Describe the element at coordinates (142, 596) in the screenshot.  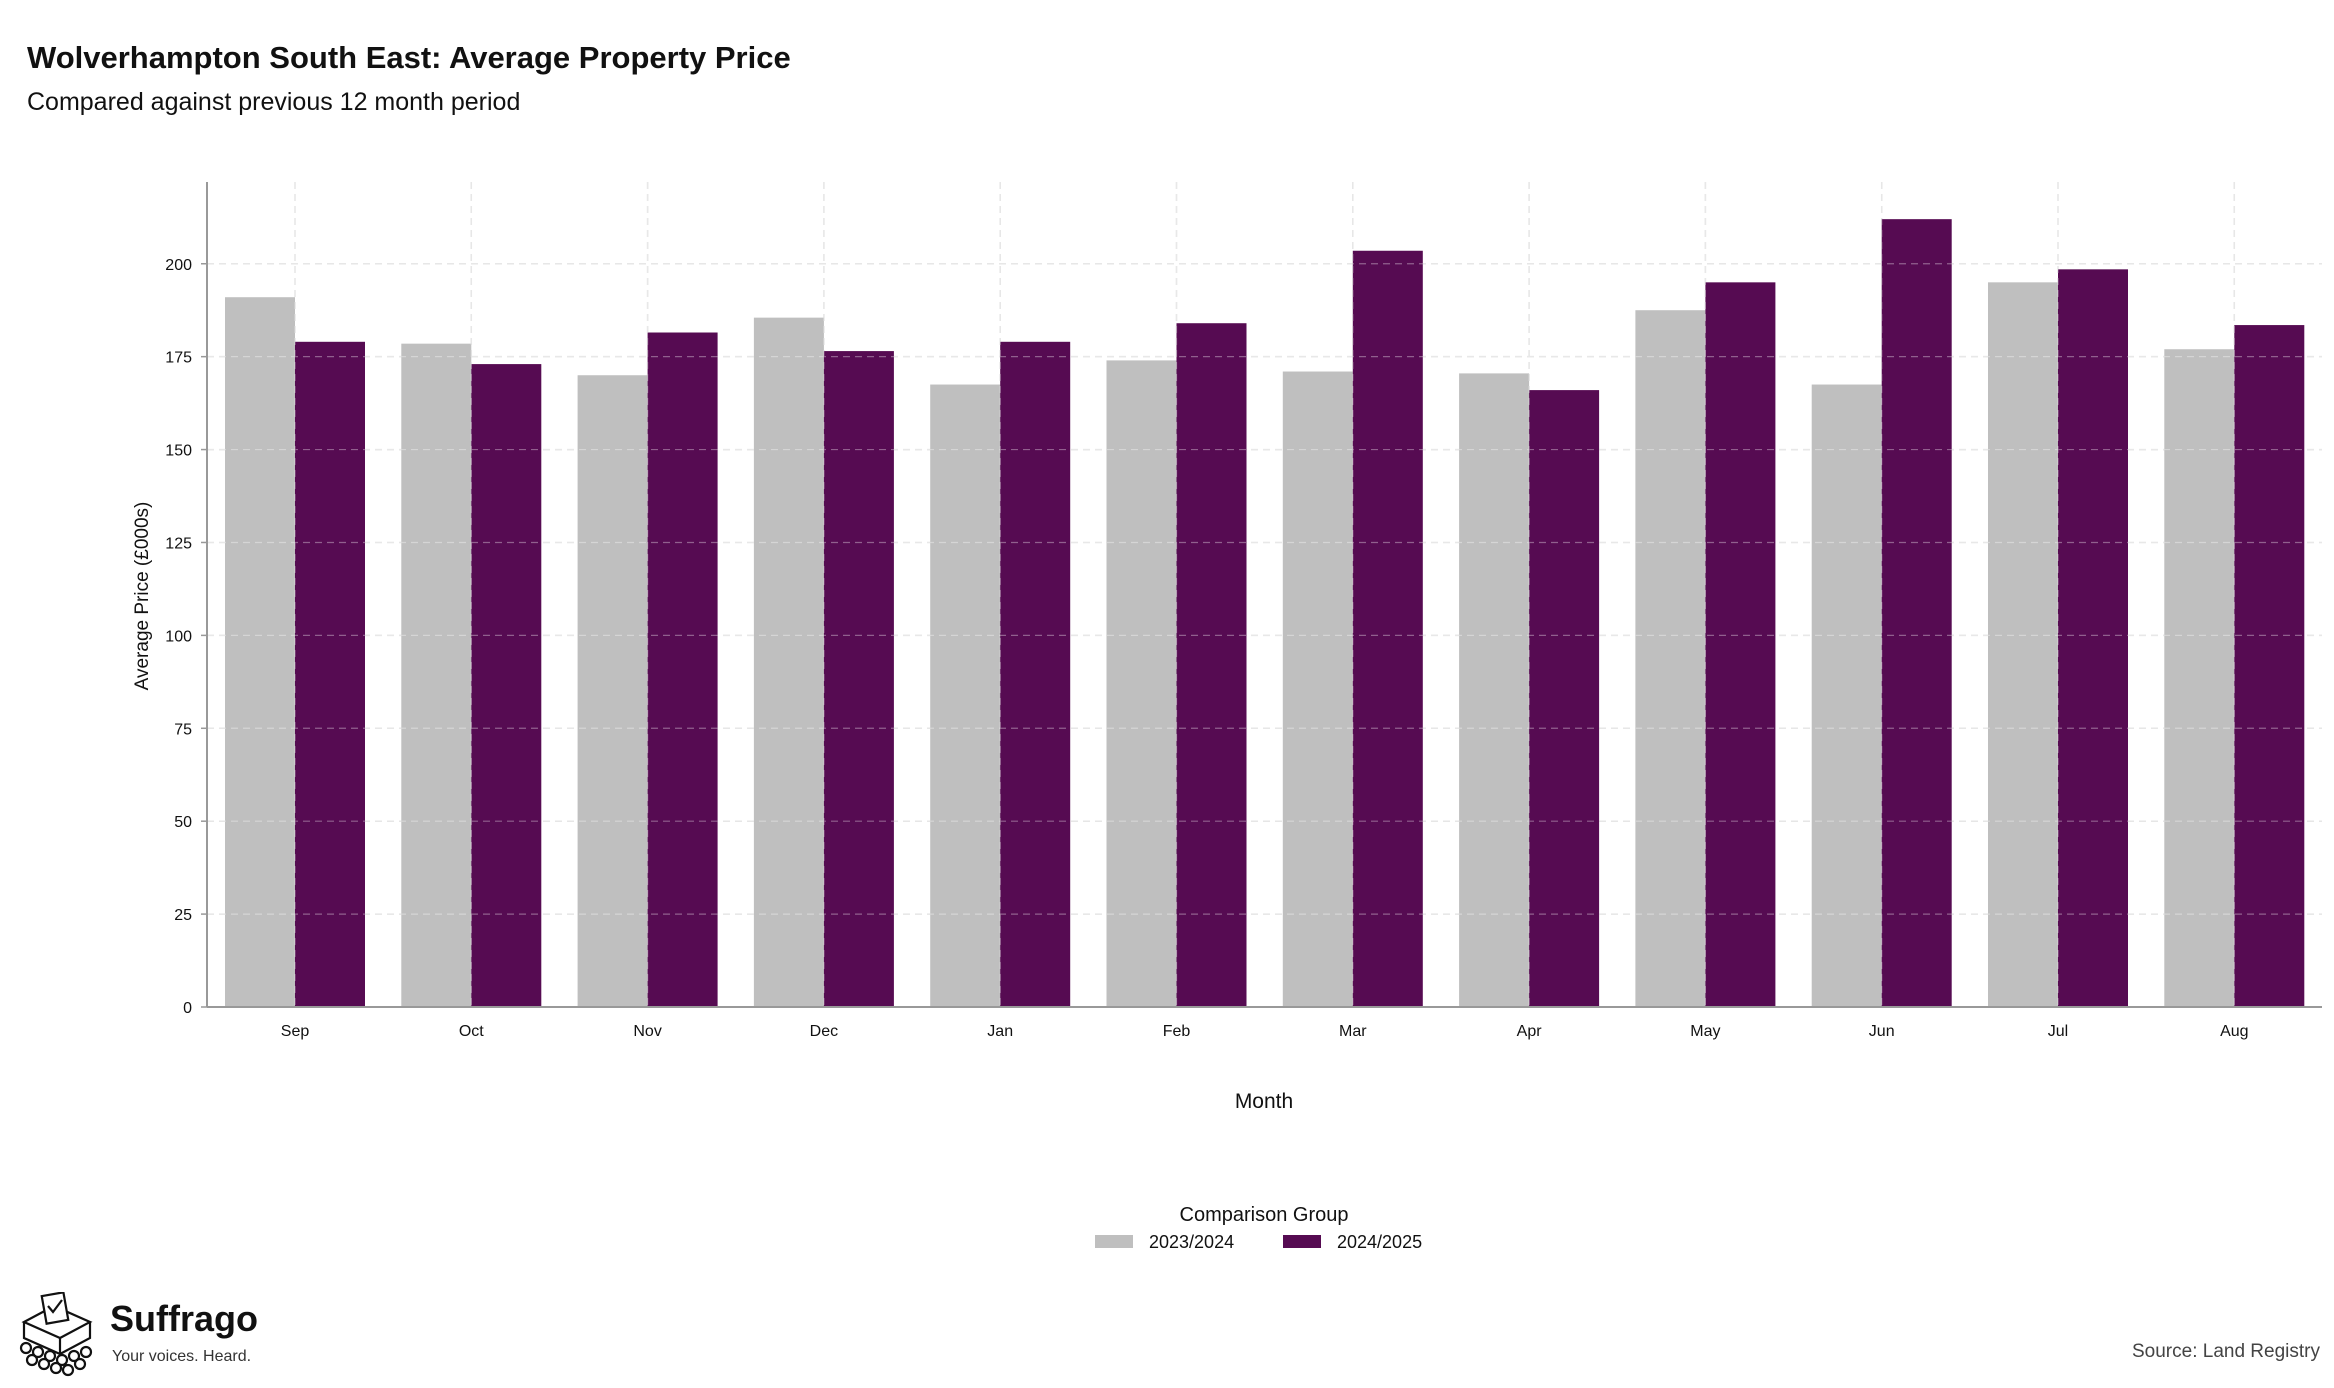
I see `y-axis-label: Average Price (£000s)` at that location.